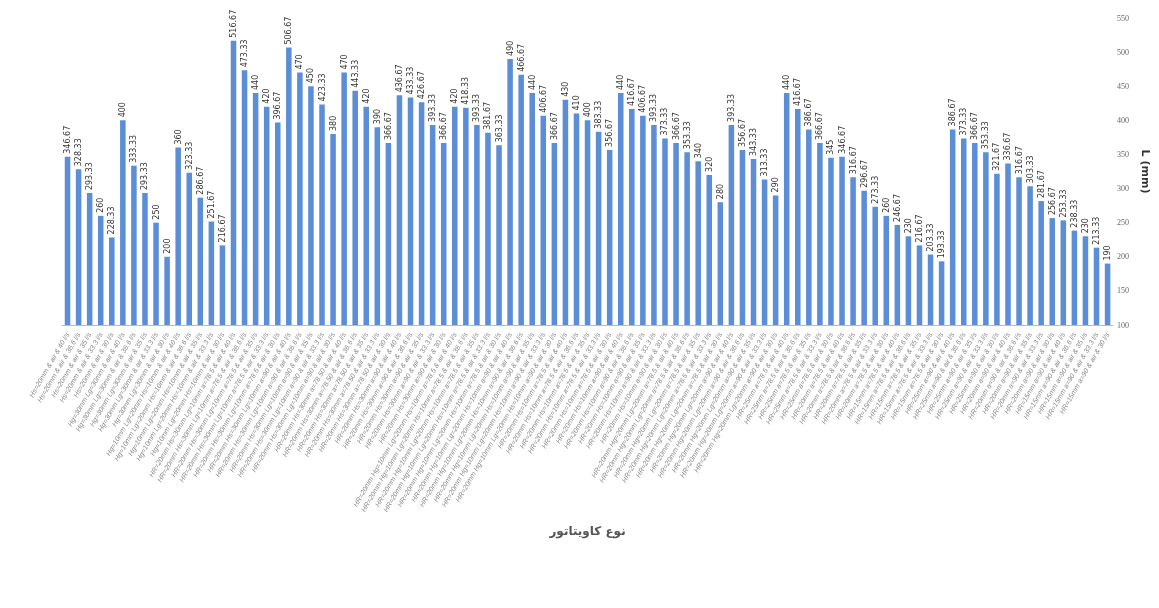 The image size is (1159, 608). What do you see at coordinates (422, 85) in the screenshot?
I see `data-label: 426.67` at bounding box center [422, 85].